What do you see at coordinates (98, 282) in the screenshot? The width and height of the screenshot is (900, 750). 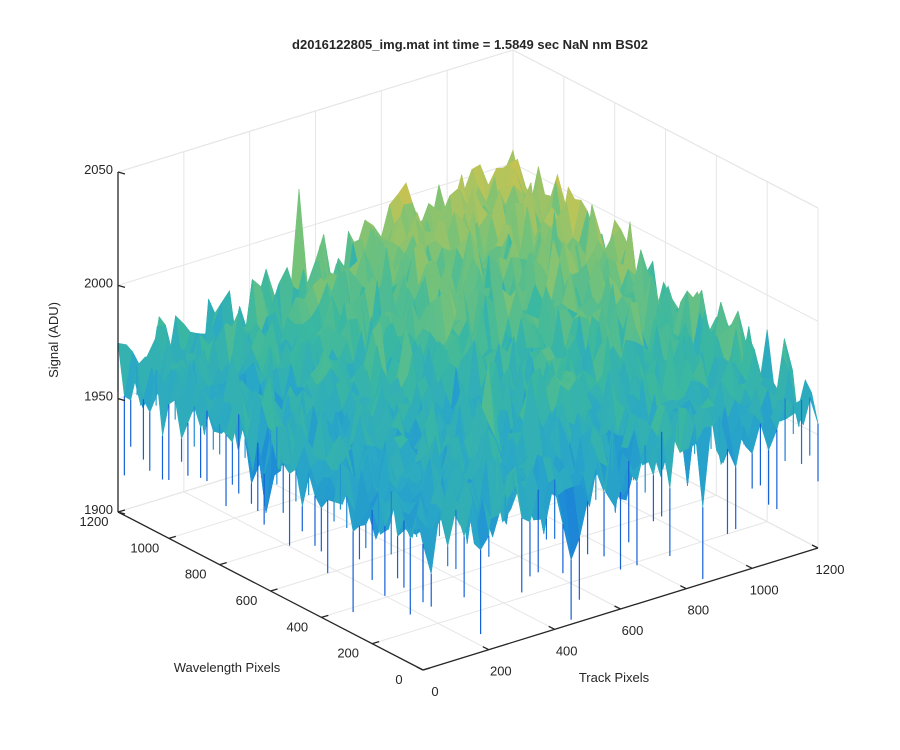 I see `z-tick-label: 2000` at bounding box center [98, 282].